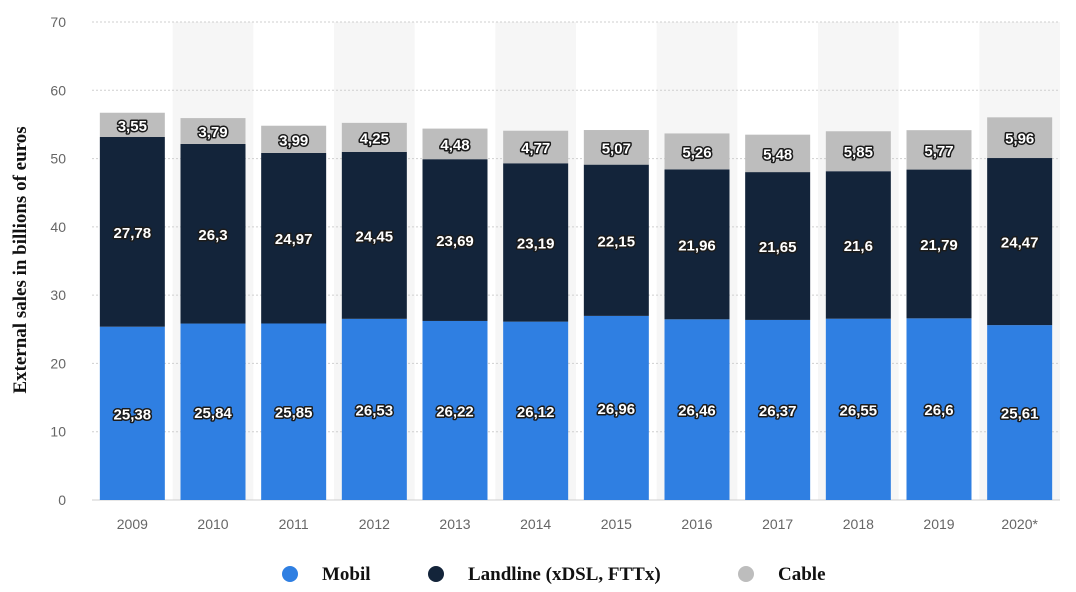  I want to click on data-label: 5,07, so click(616, 148).